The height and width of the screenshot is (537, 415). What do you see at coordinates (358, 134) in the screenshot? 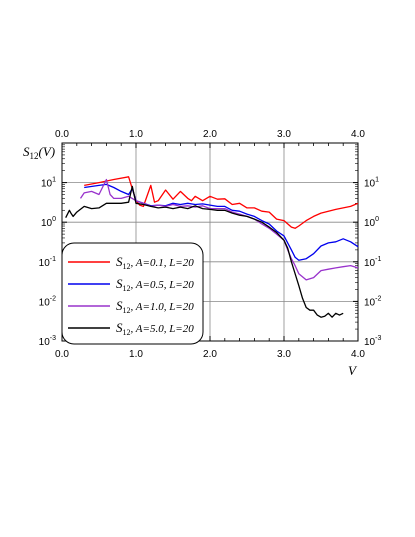
I see `x-tick-label-top: 4.0` at bounding box center [358, 134].